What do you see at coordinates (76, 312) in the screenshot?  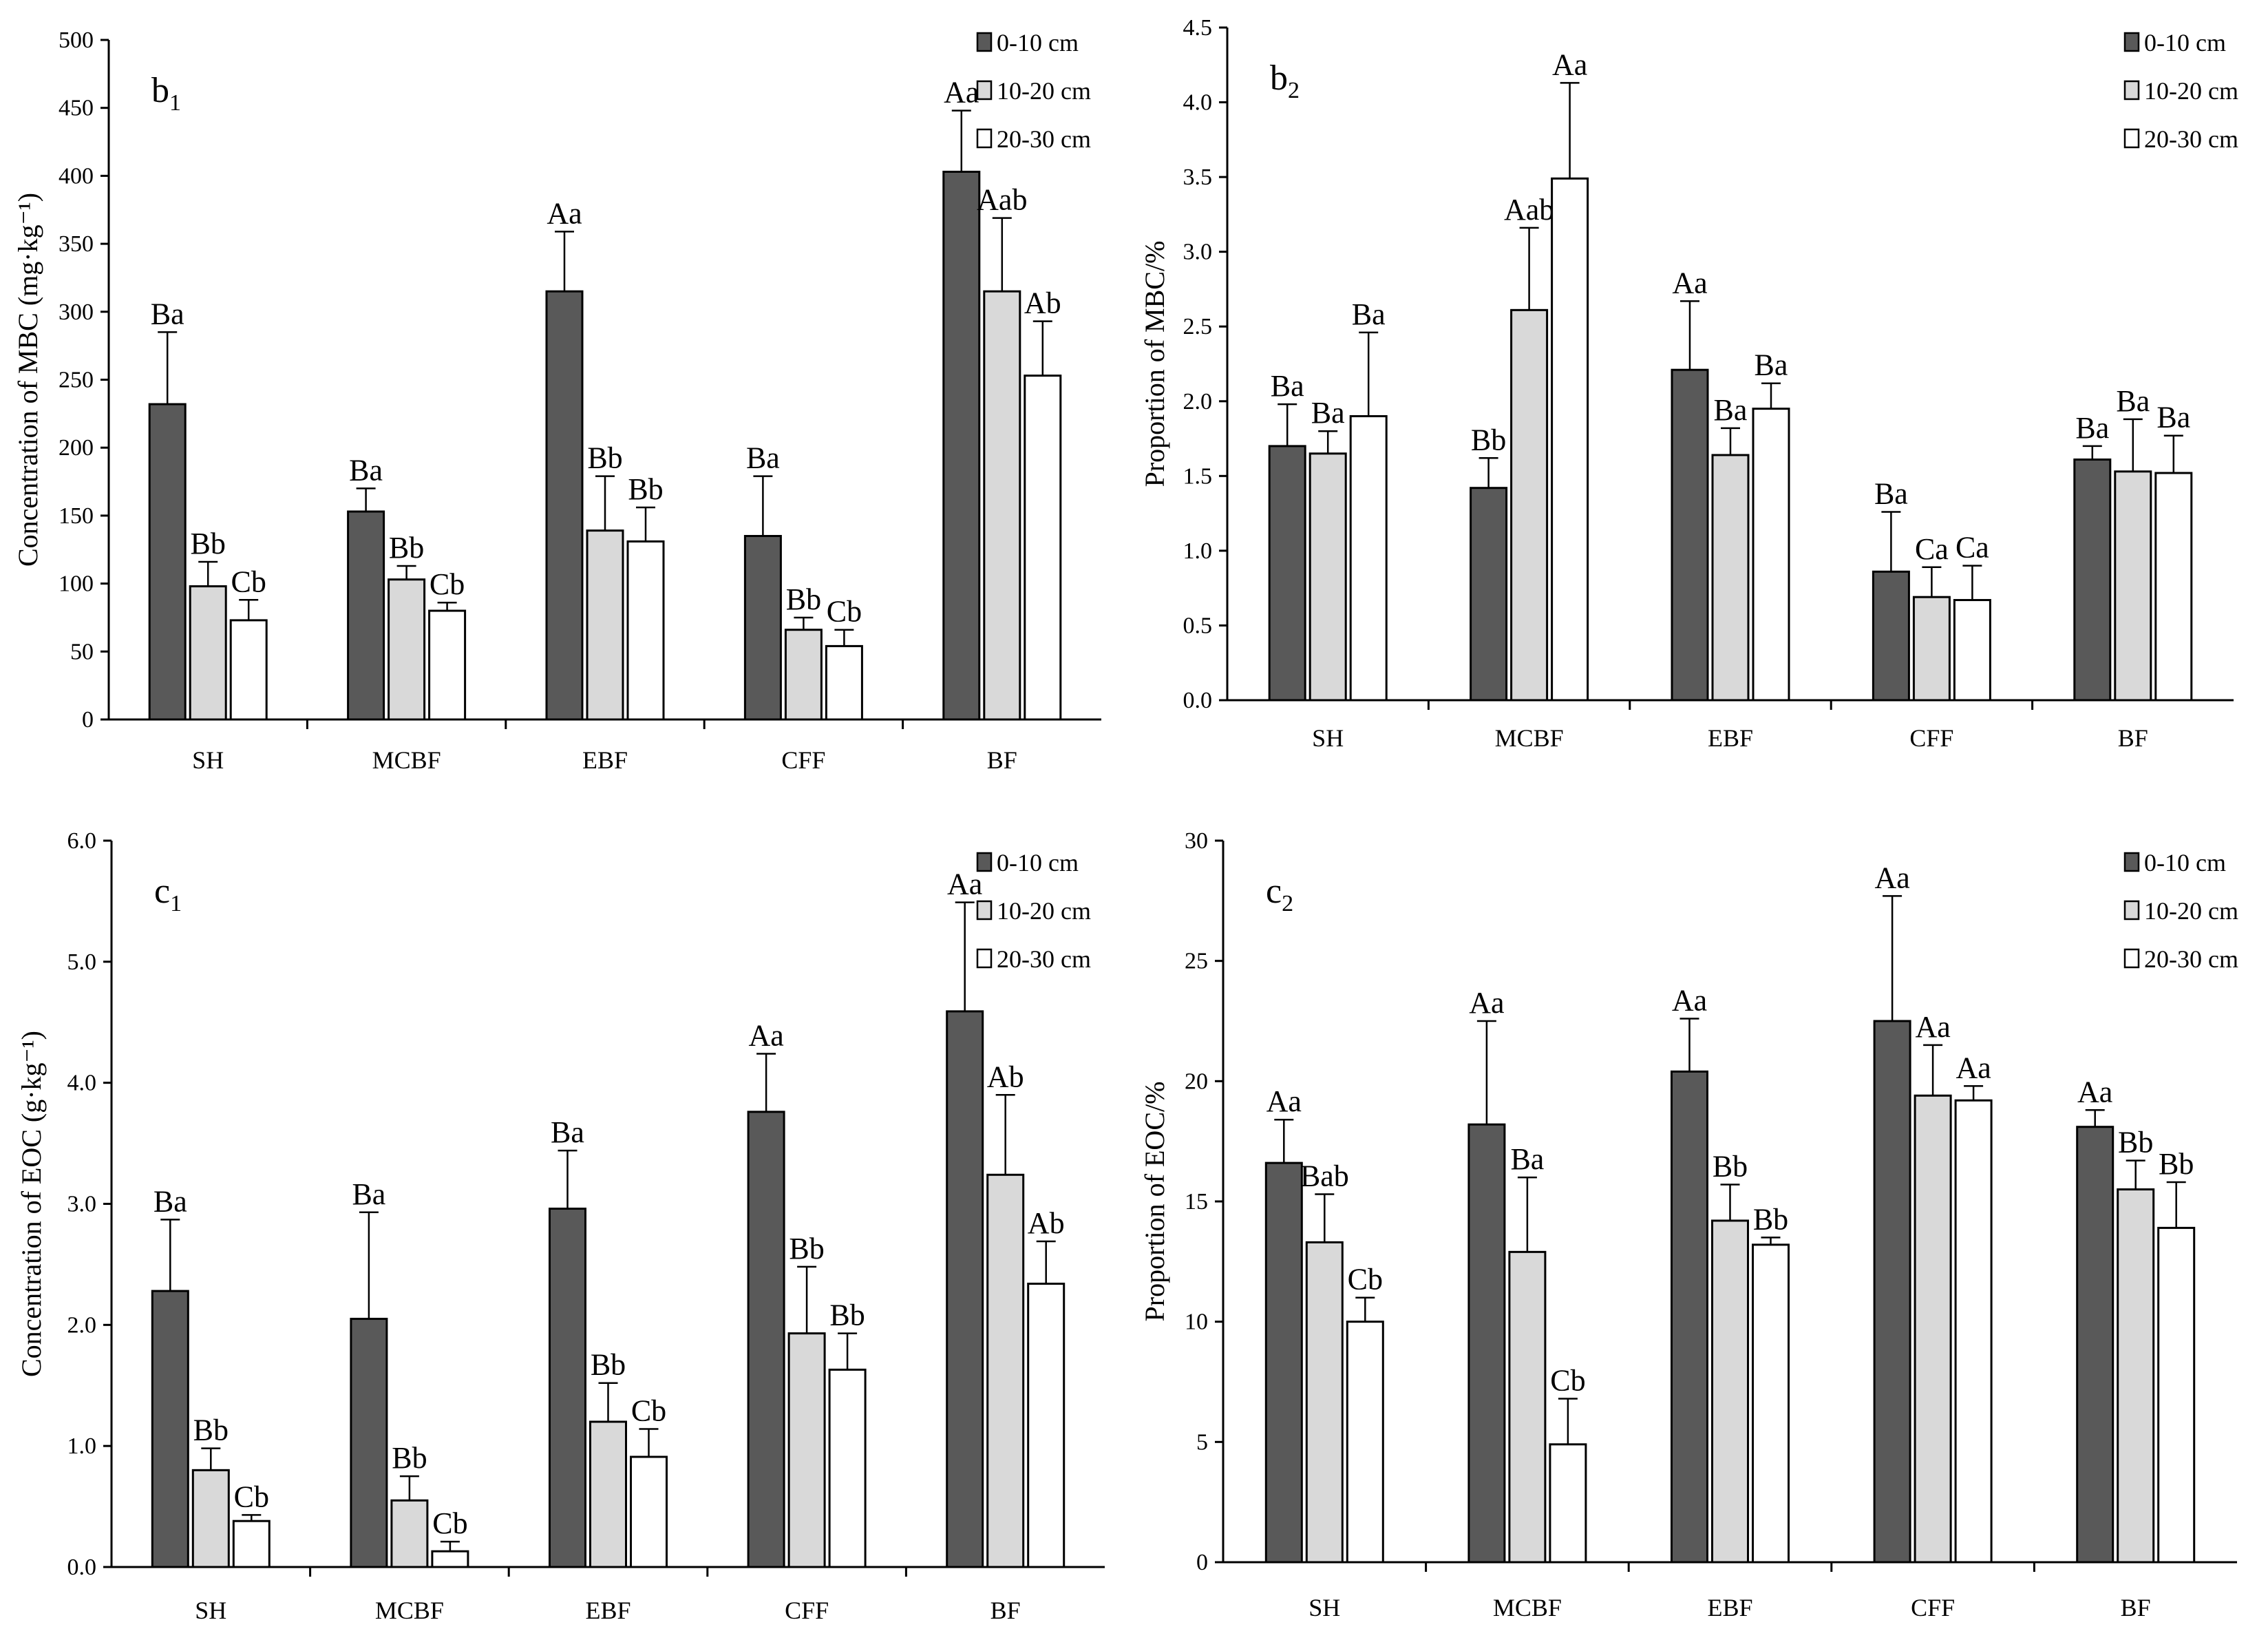 I see `y-tick-label: 300` at bounding box center [76, 312].